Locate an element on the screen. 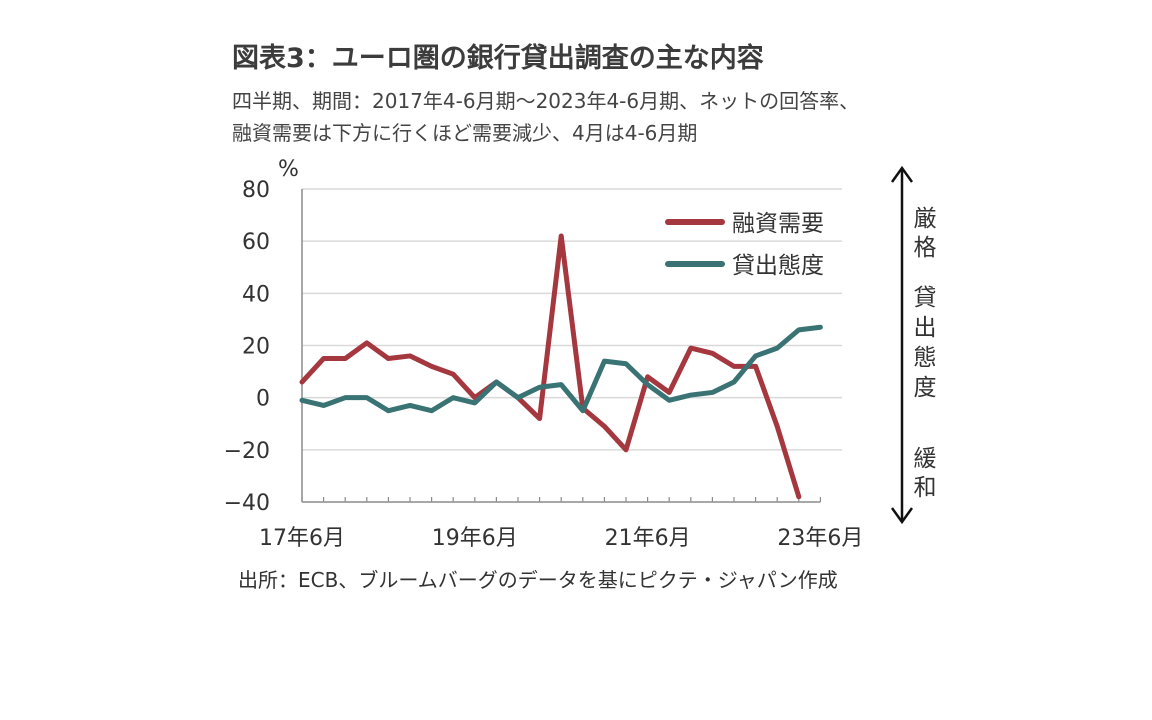 Image resolution: width=1152 pixels, height=720 pixels. x-tick-label: 17年6月 is located at coordinates (302, 538).